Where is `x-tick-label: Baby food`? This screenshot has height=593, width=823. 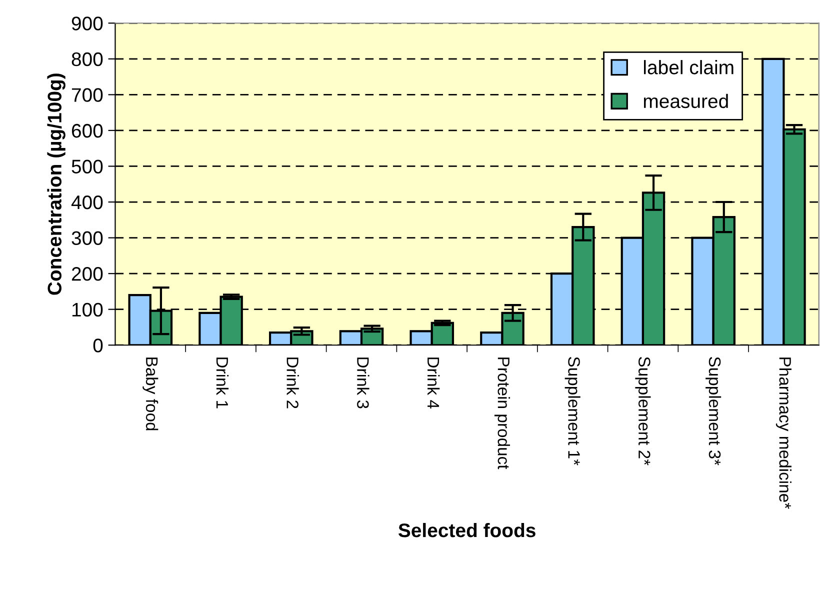 x-tick-label: Baby food is located at coordinates (150, 394).